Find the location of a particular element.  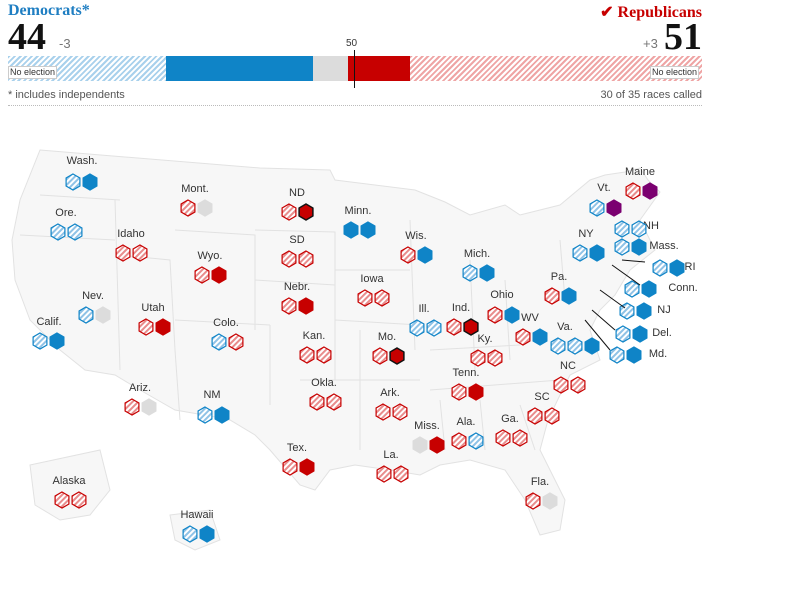

state-va: Va. is located at coordinates (575, 338).